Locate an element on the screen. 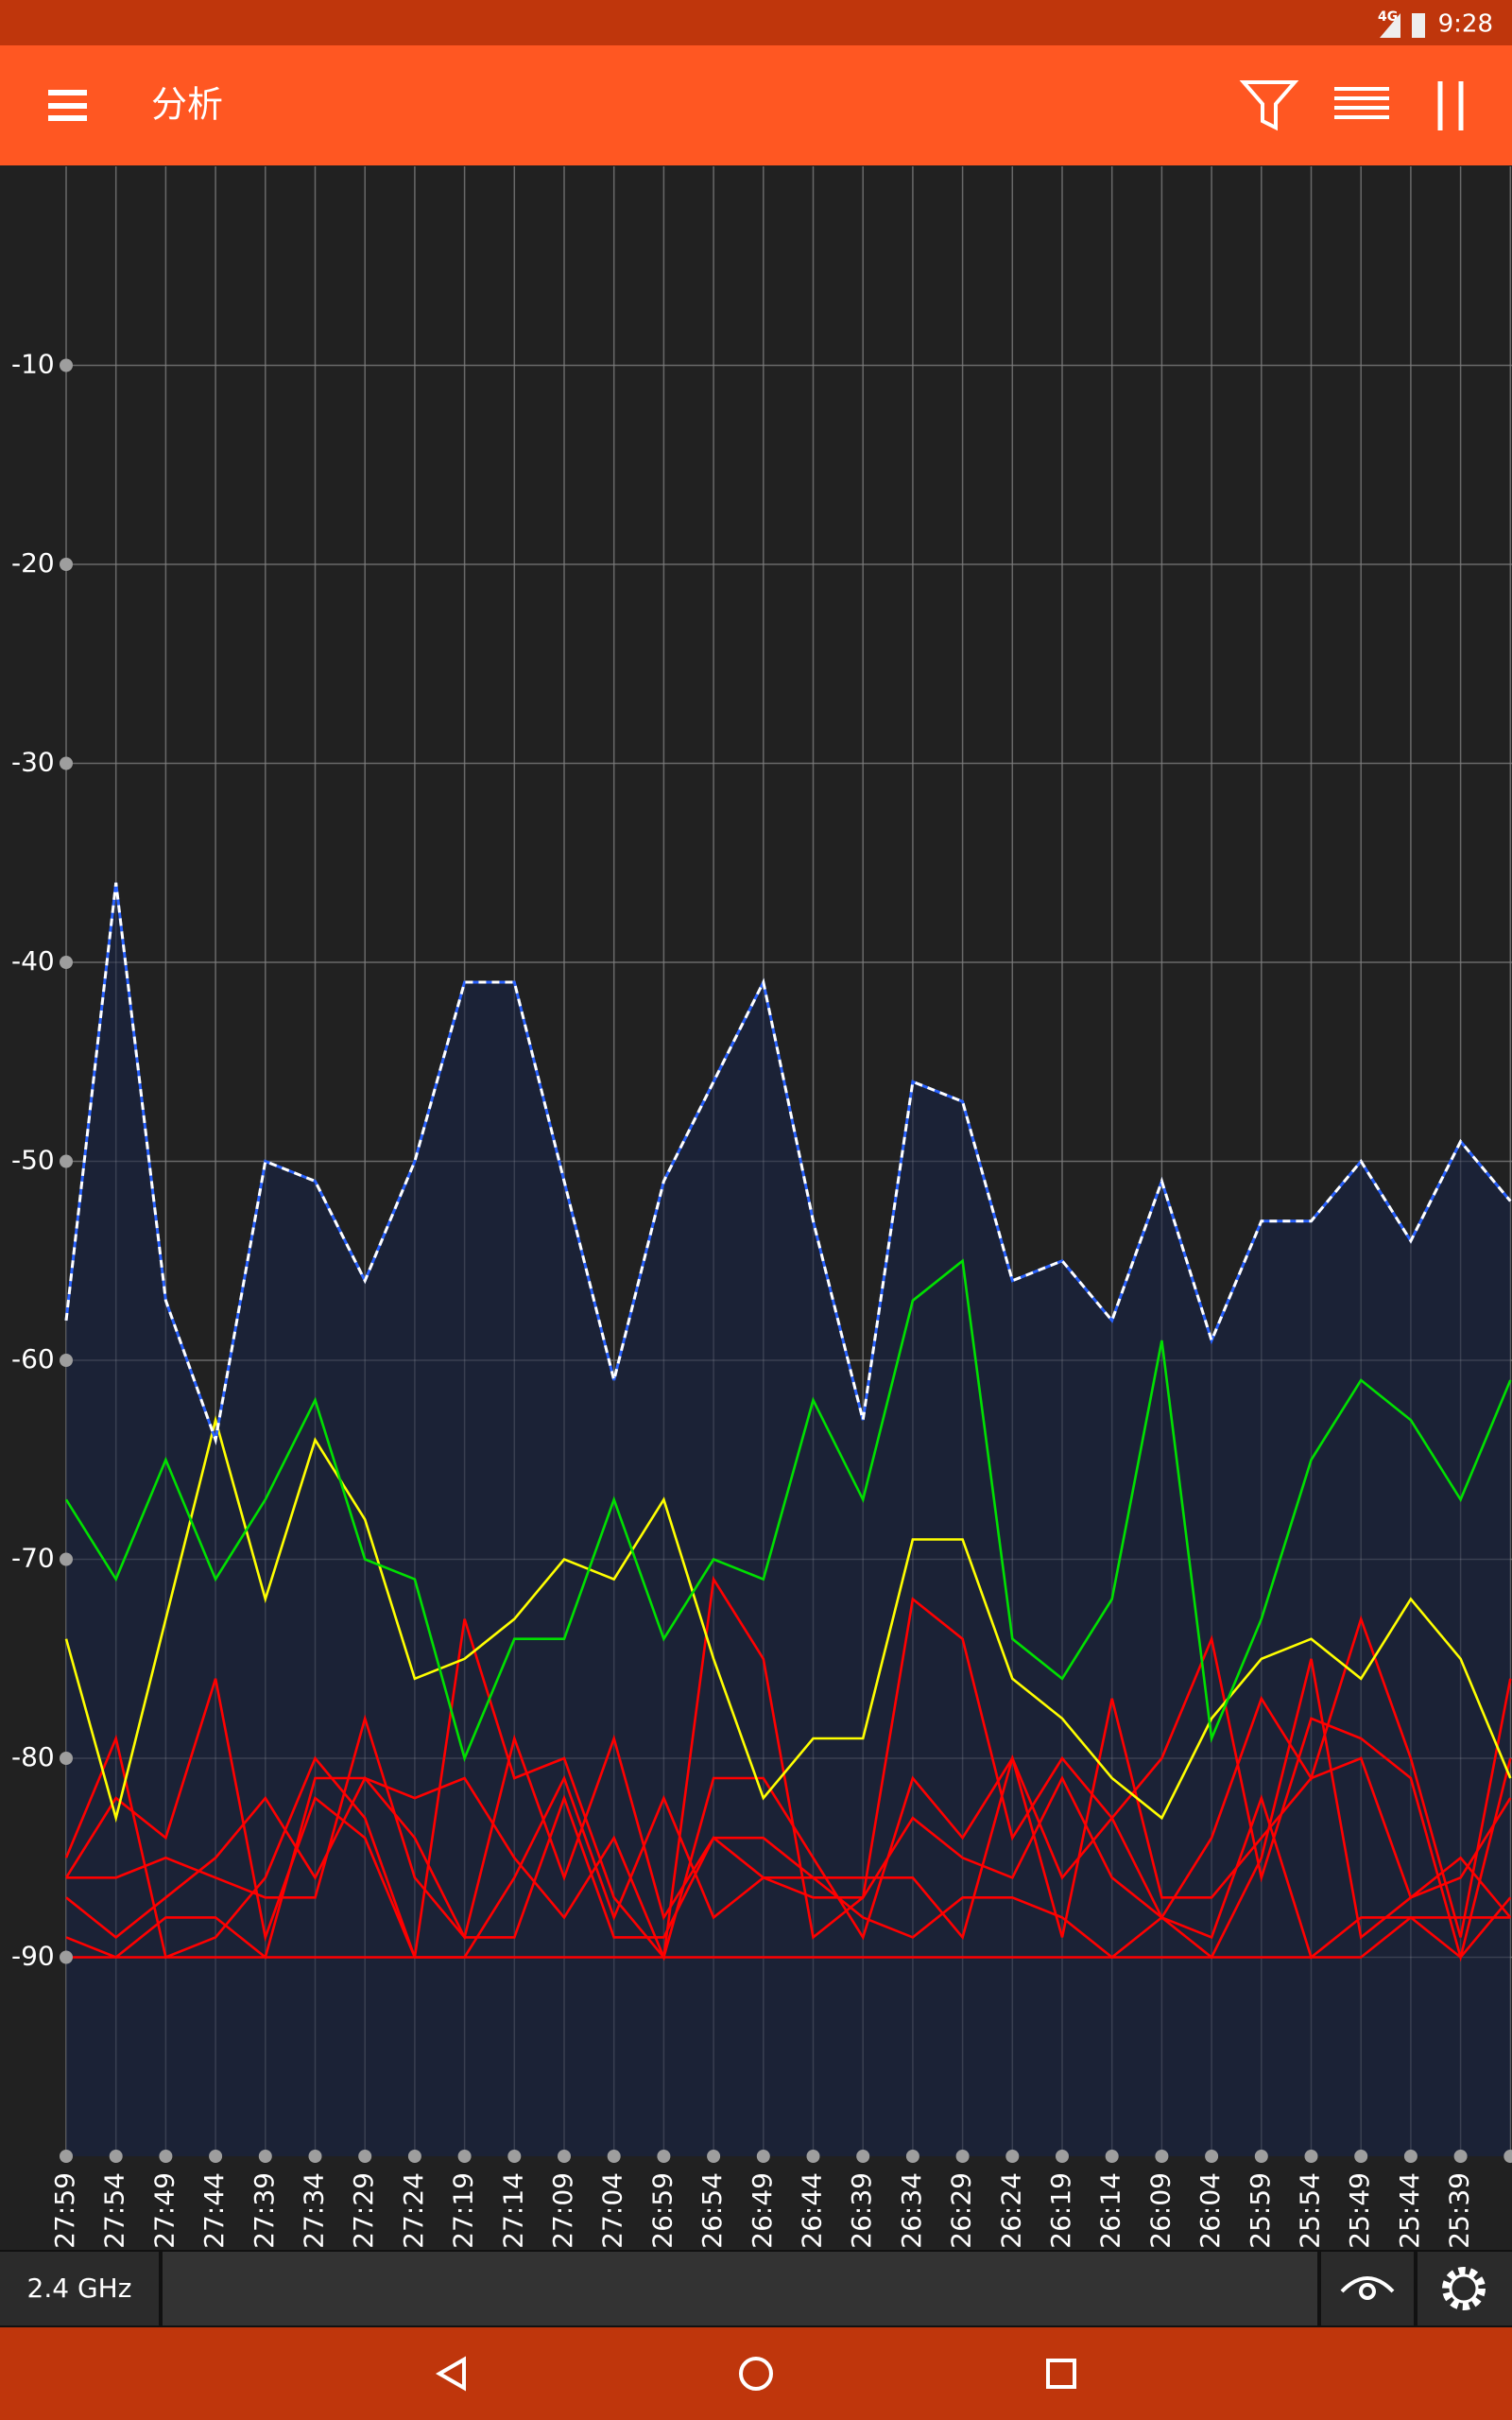  x-tick-label: 27:14 is located at coordinates (512, 2210).